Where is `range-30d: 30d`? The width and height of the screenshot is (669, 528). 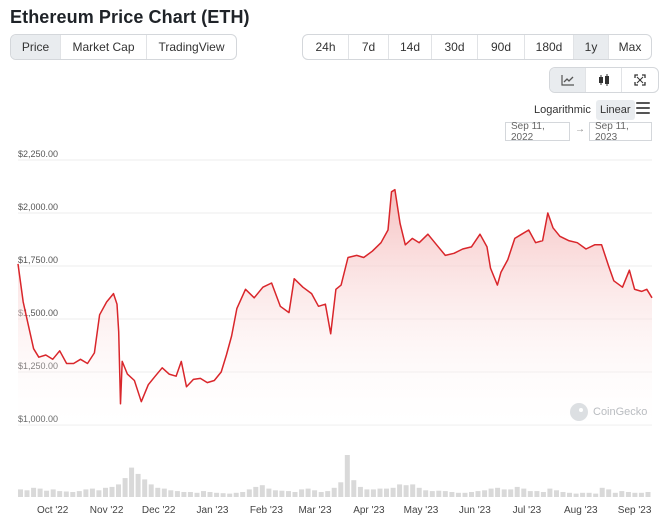 range-30d: 30d is located at coordinates (455, 47).